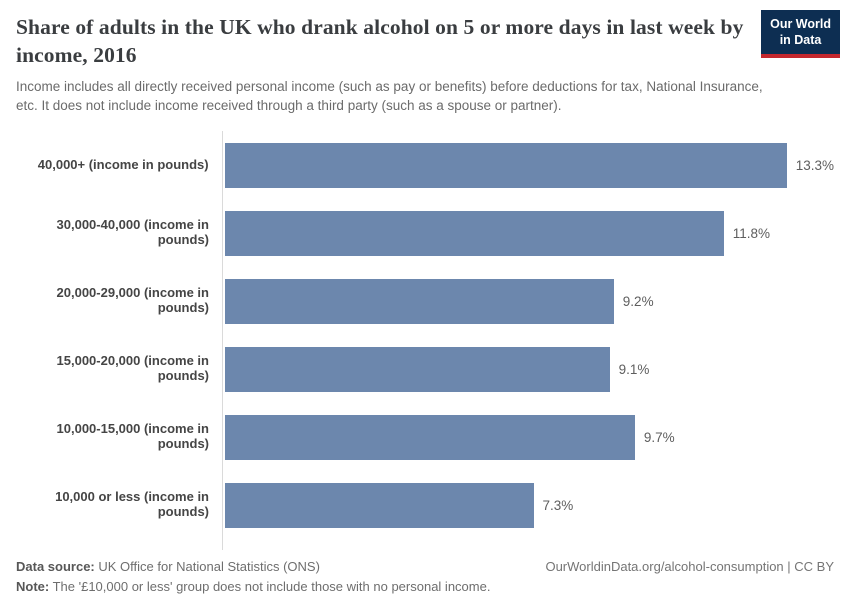 The width and height of the screenshot is (850, 600). Describe the element at coordinates (123, 164) in the screenshot. I see `category-label: 40,000+ (income in pounds)` at that location.